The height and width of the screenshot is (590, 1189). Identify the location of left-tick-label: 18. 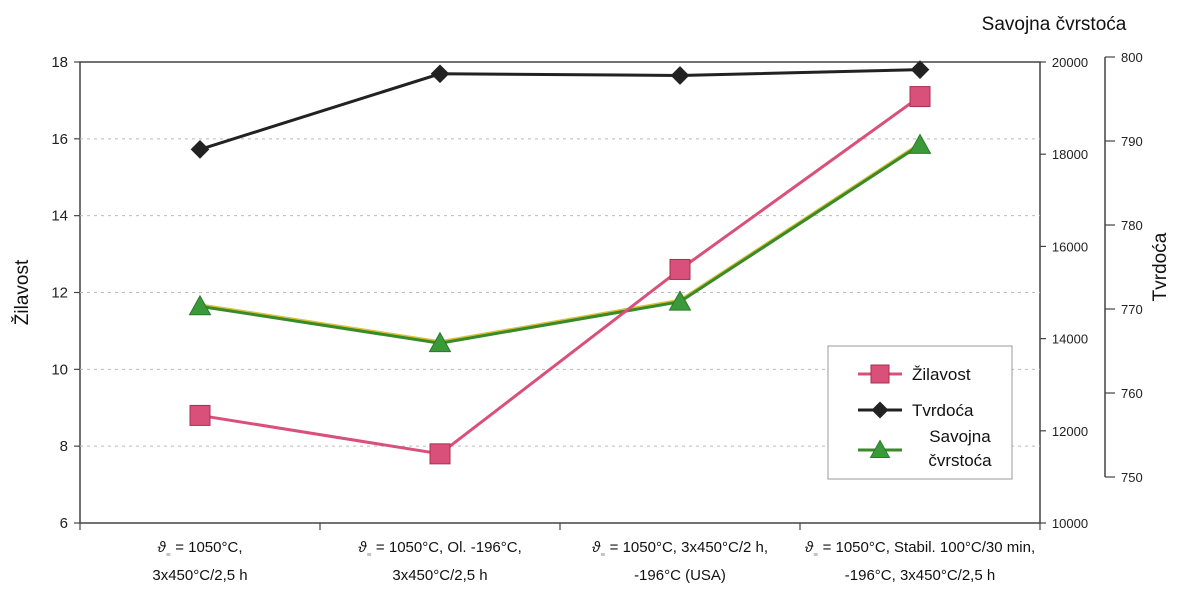
(59, 62).